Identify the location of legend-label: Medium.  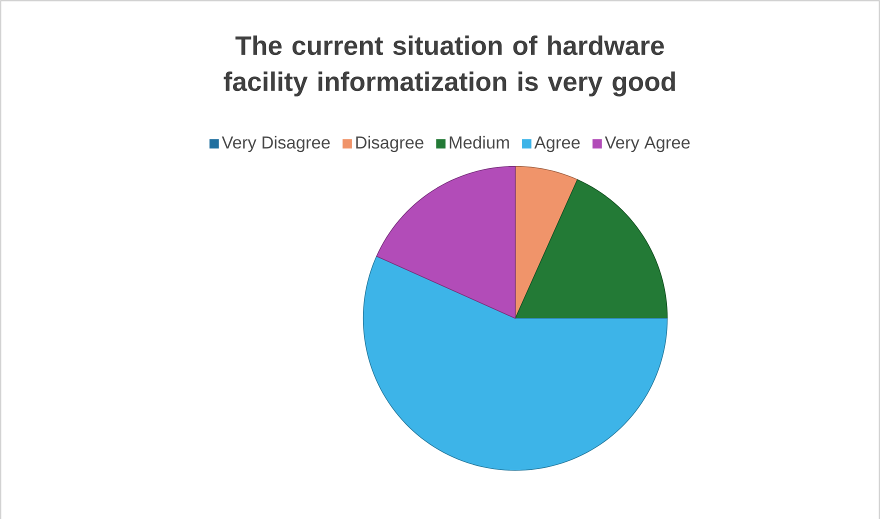
(479, 142).